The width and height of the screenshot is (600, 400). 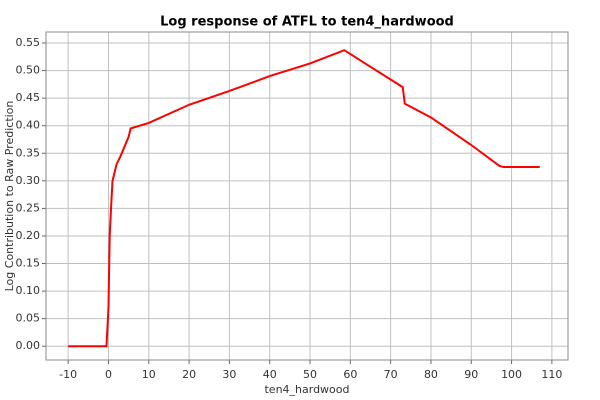 I want to click on x-tick-label: 20, so click(x=189, y=374).